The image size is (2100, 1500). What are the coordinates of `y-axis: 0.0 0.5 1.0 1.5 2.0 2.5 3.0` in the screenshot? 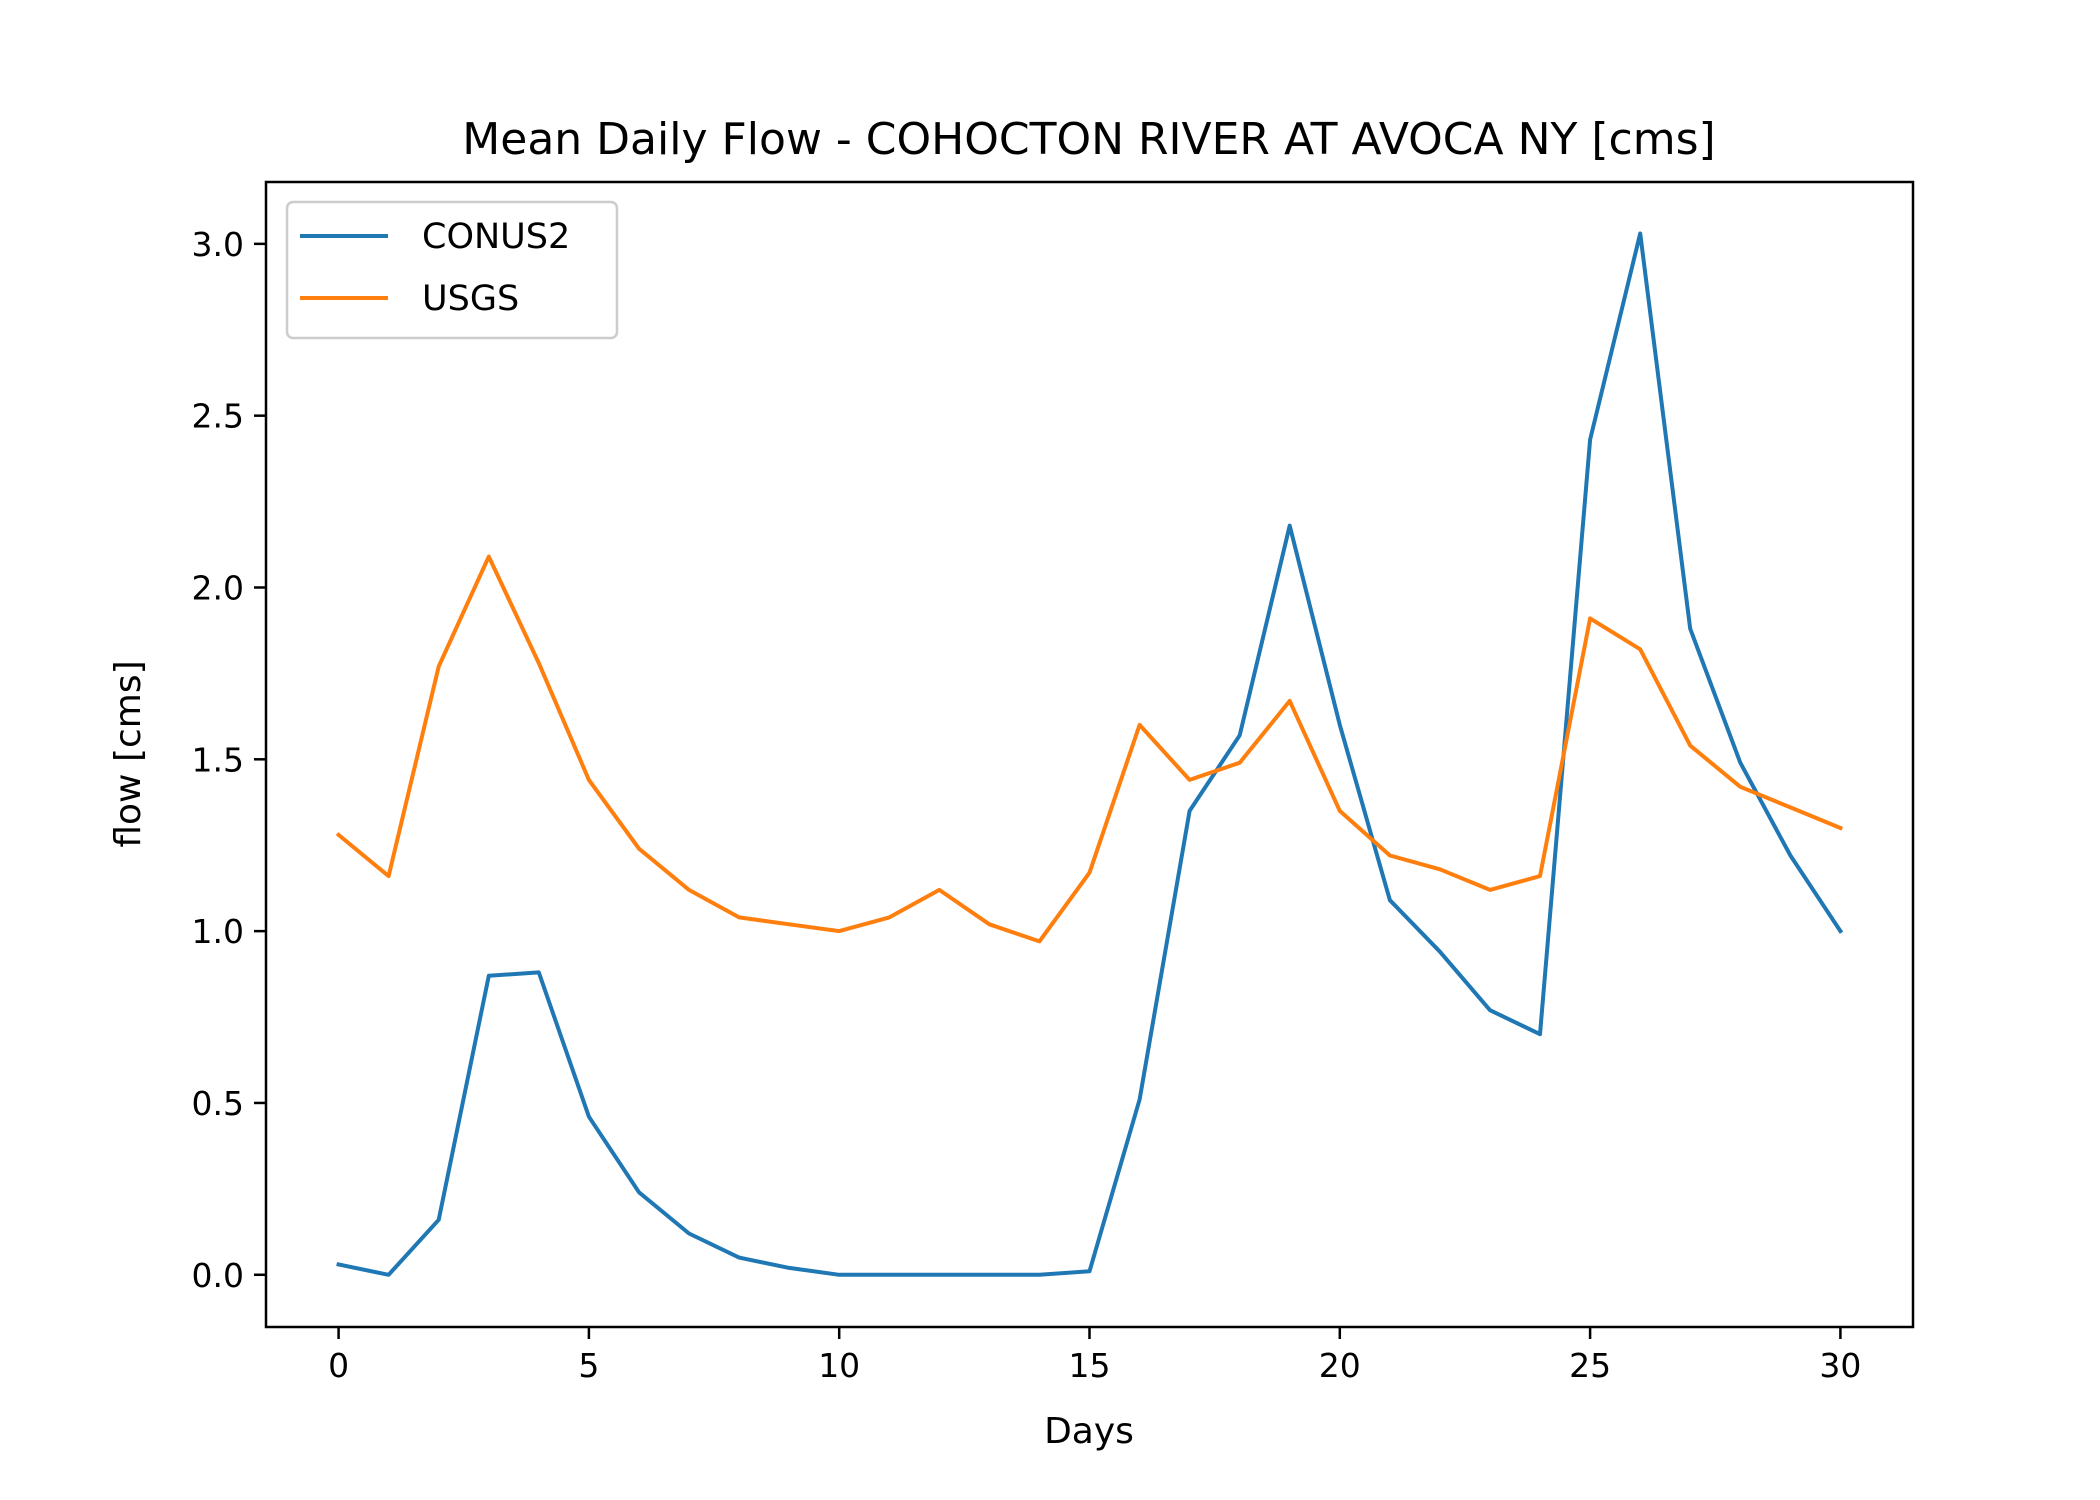 It's located at (229, 760).